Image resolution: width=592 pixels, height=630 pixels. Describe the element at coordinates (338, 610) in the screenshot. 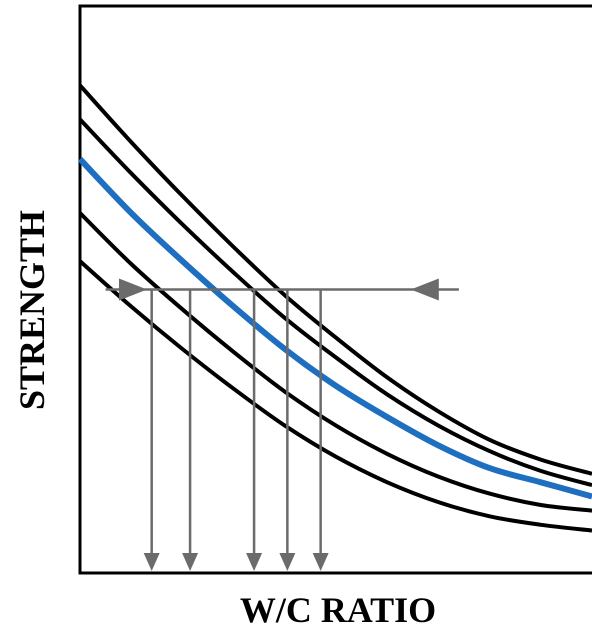

I see `x-axis-label: W/C RATIO` at that location.